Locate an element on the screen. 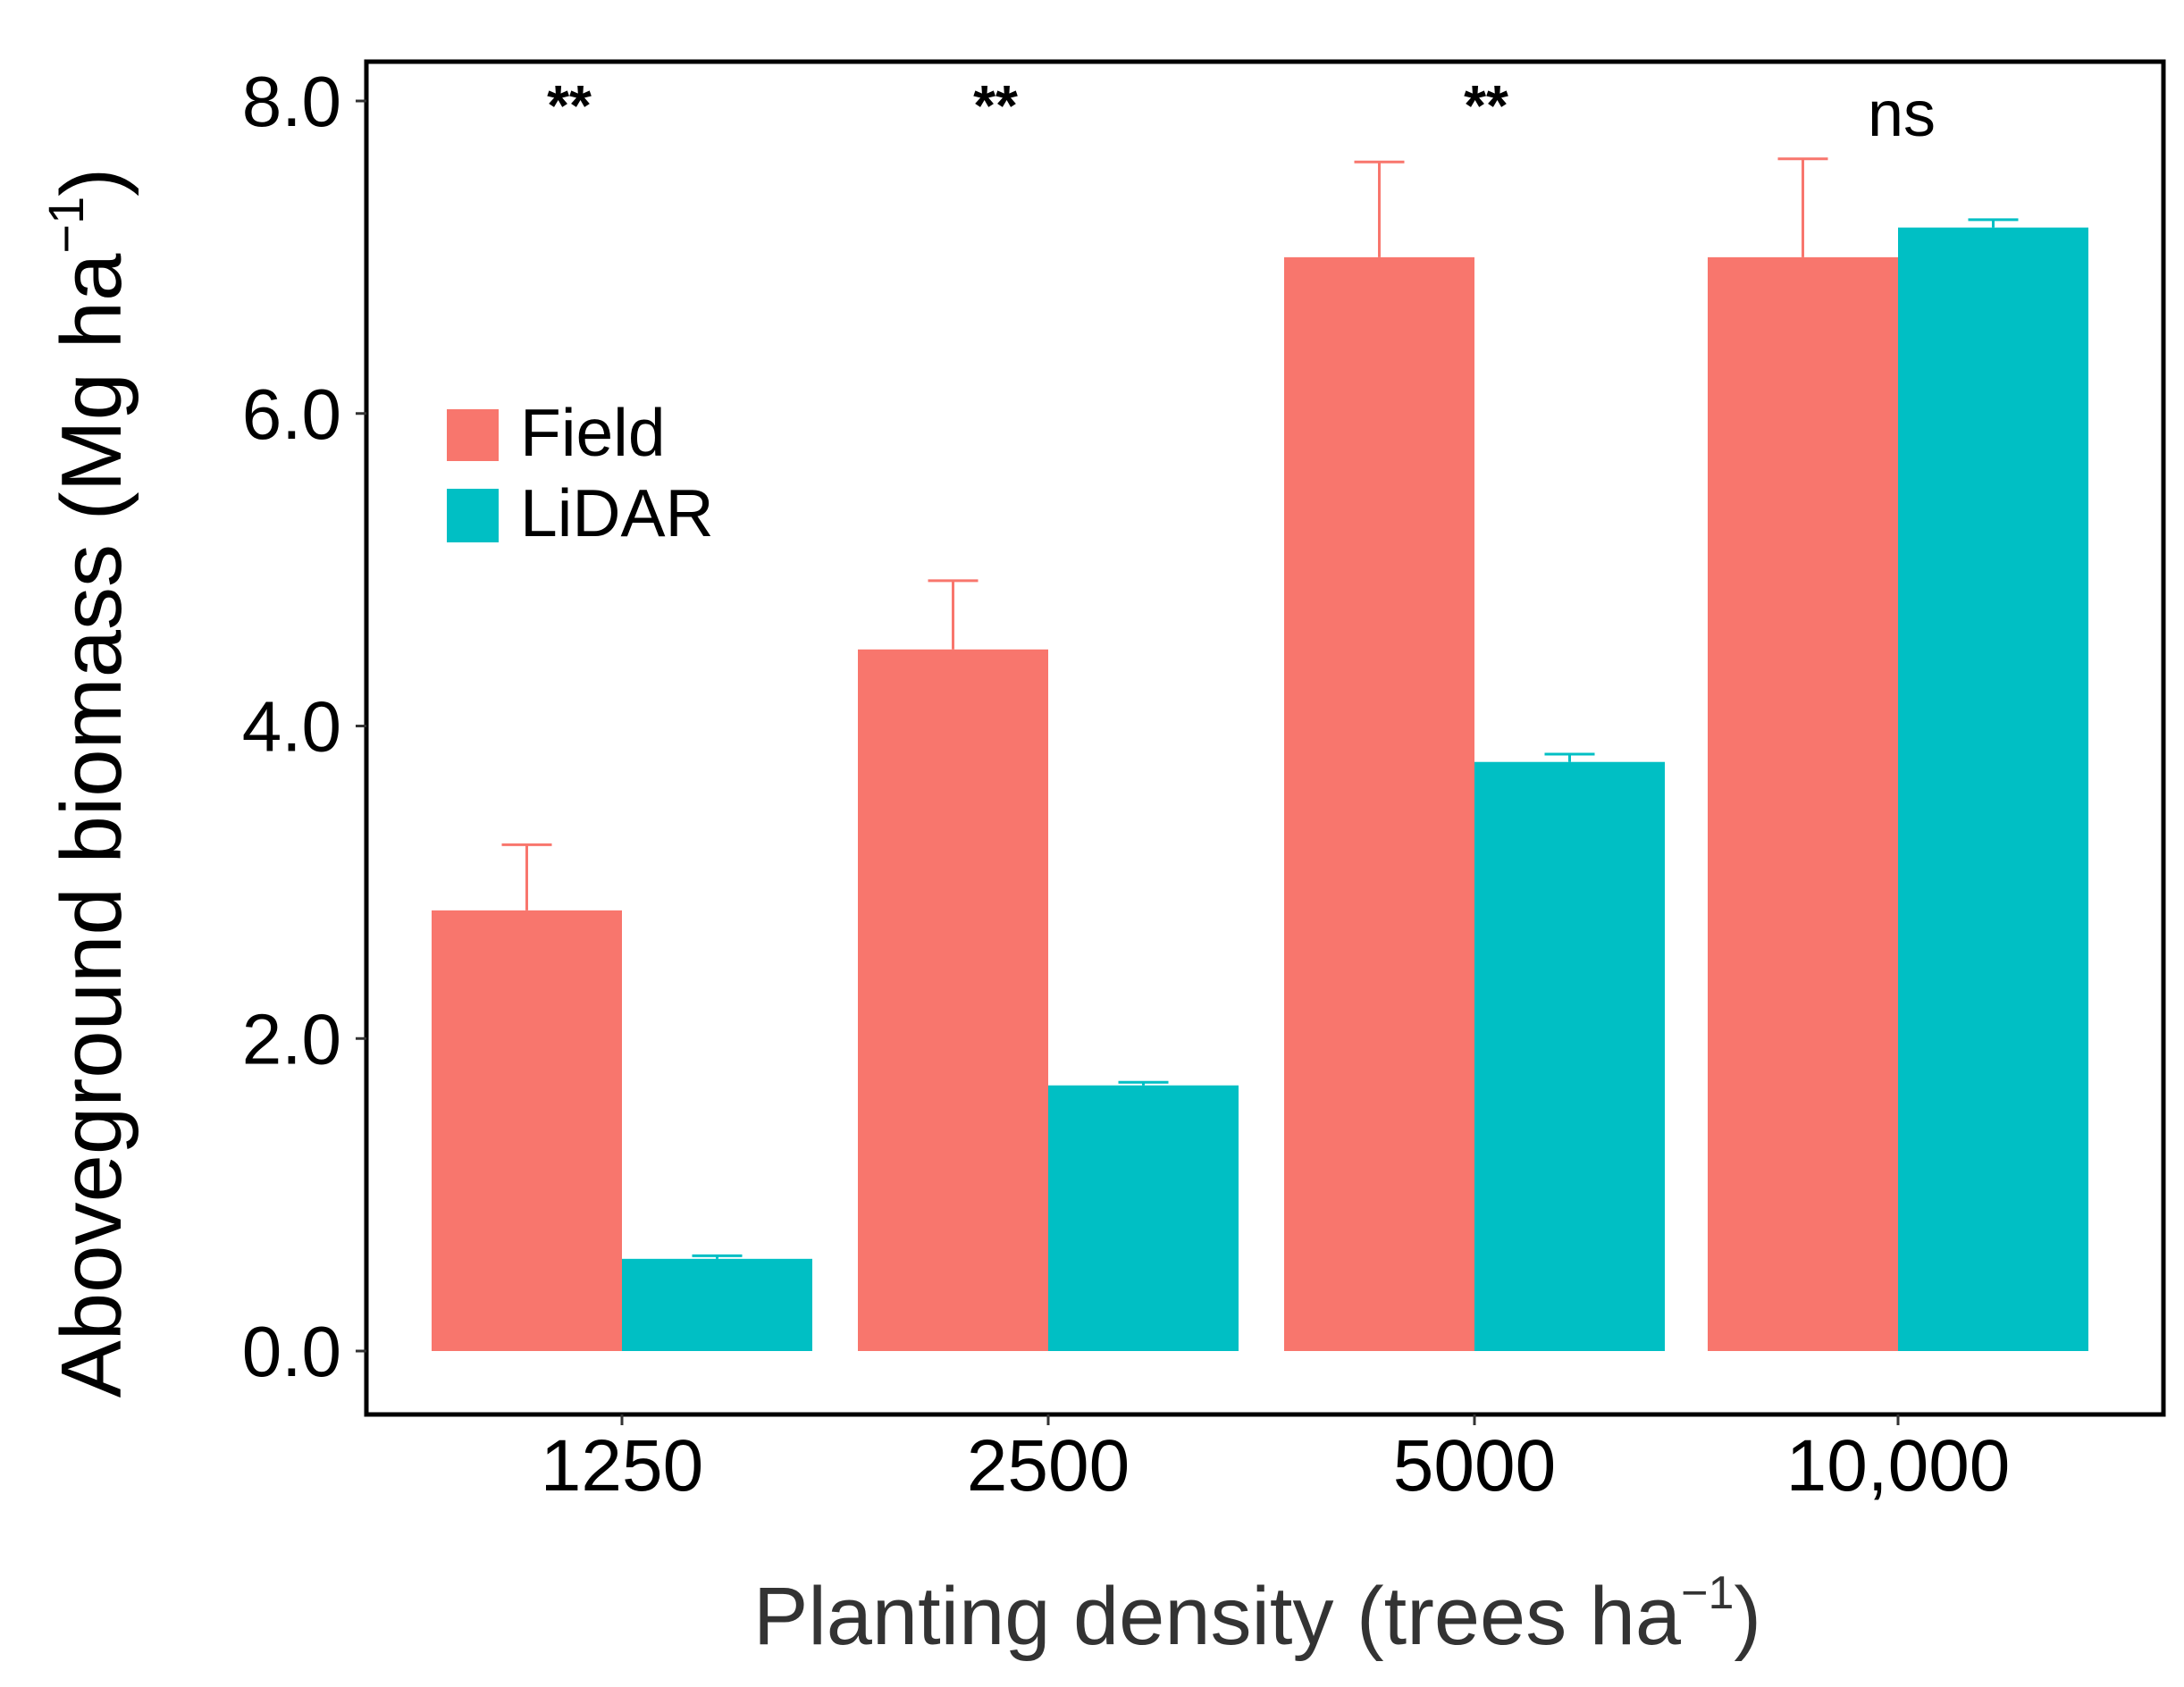 The height and width of the screenshot is (1687, 2184). x-tick-label: 5000 is located at coordinates (1474, 1466).